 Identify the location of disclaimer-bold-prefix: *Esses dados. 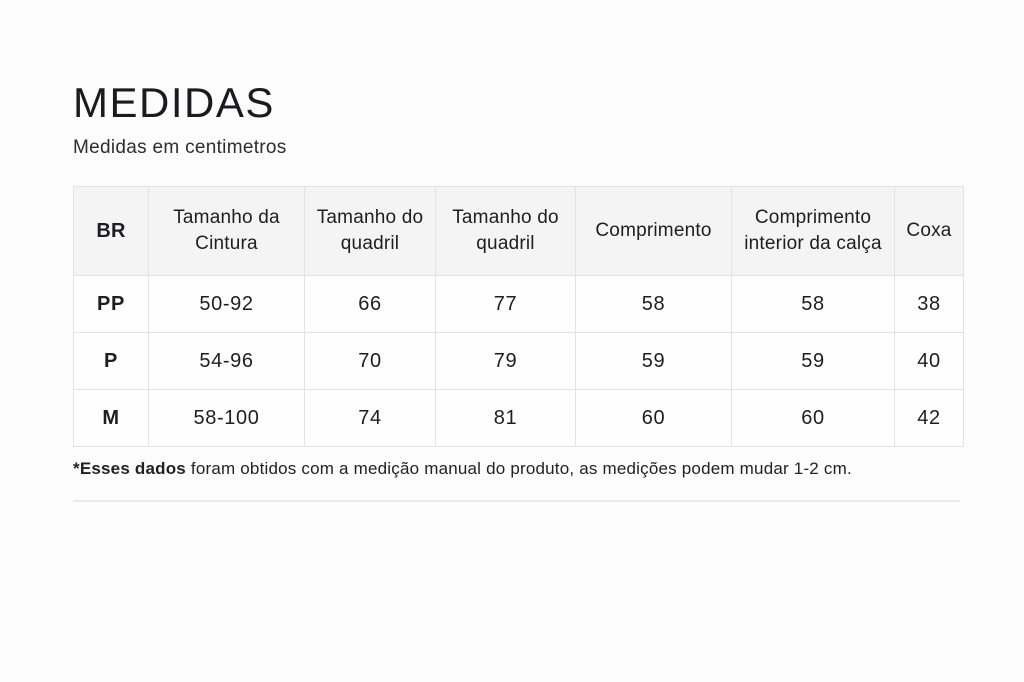
(129, 468).